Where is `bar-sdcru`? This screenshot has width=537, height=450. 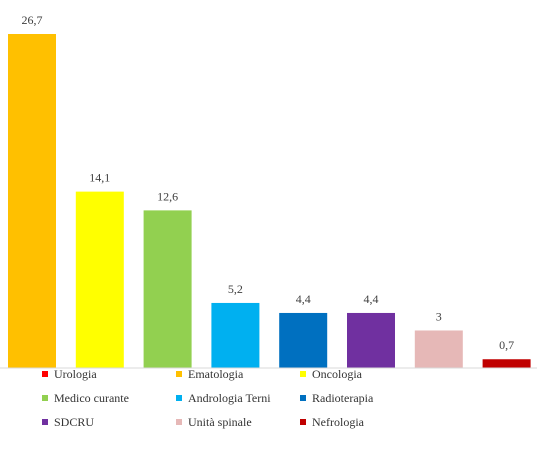 bar-sdcru is located at coordinates (371, 340).